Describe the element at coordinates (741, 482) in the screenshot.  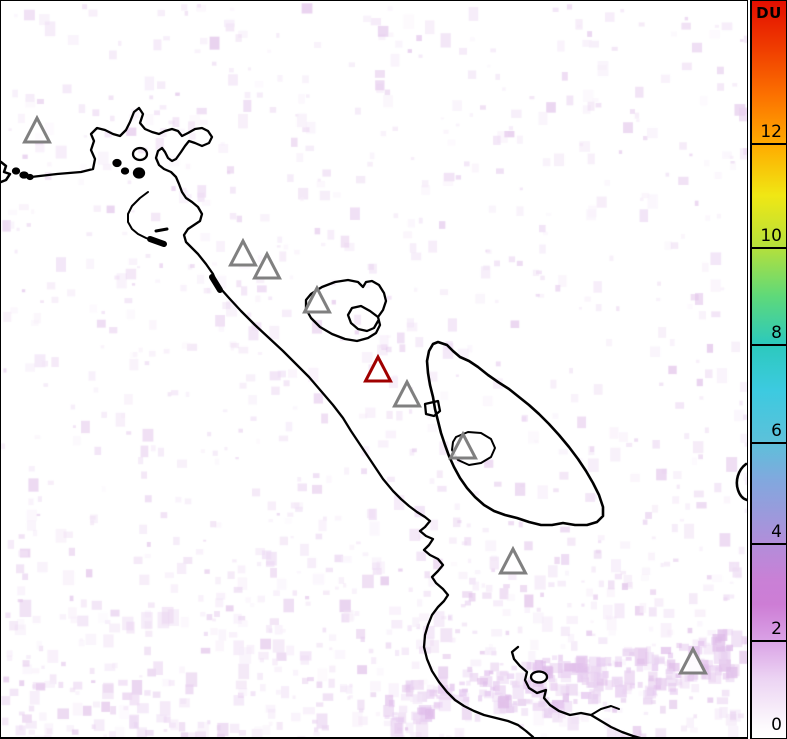
I see `coastline-right-edge-arc` at that location.